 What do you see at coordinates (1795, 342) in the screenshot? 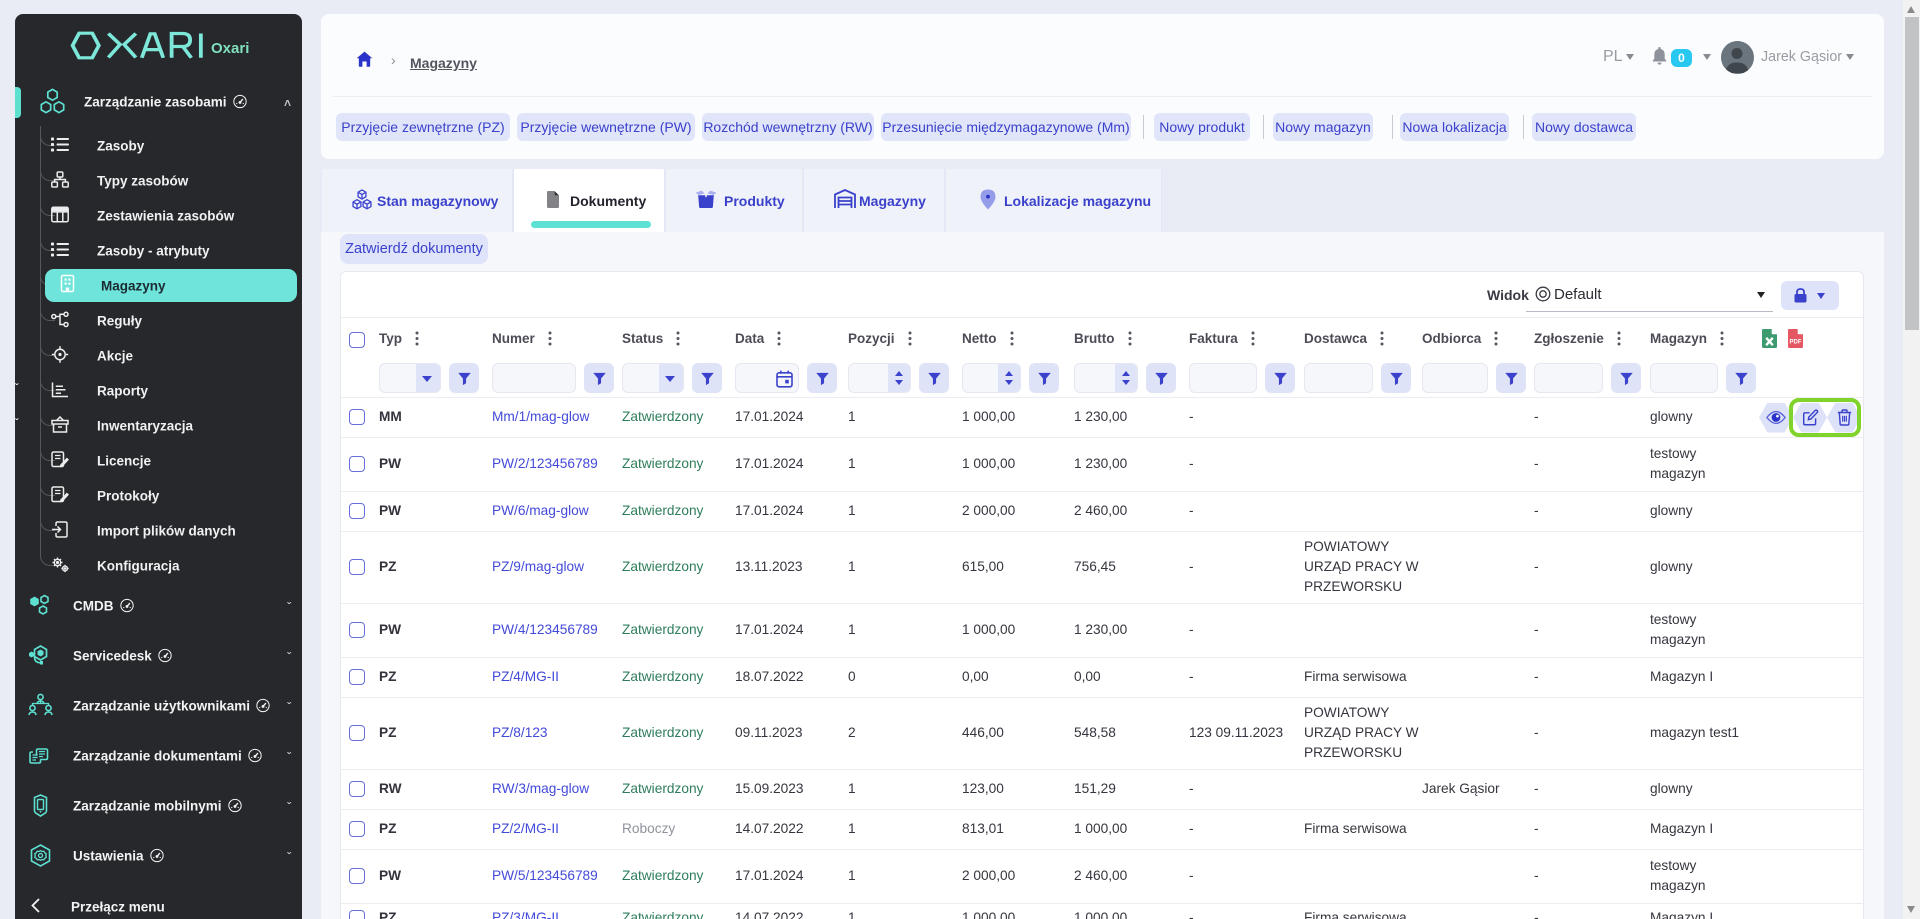
I see `svg-text: PDF` at bounding box center [1795, 342].